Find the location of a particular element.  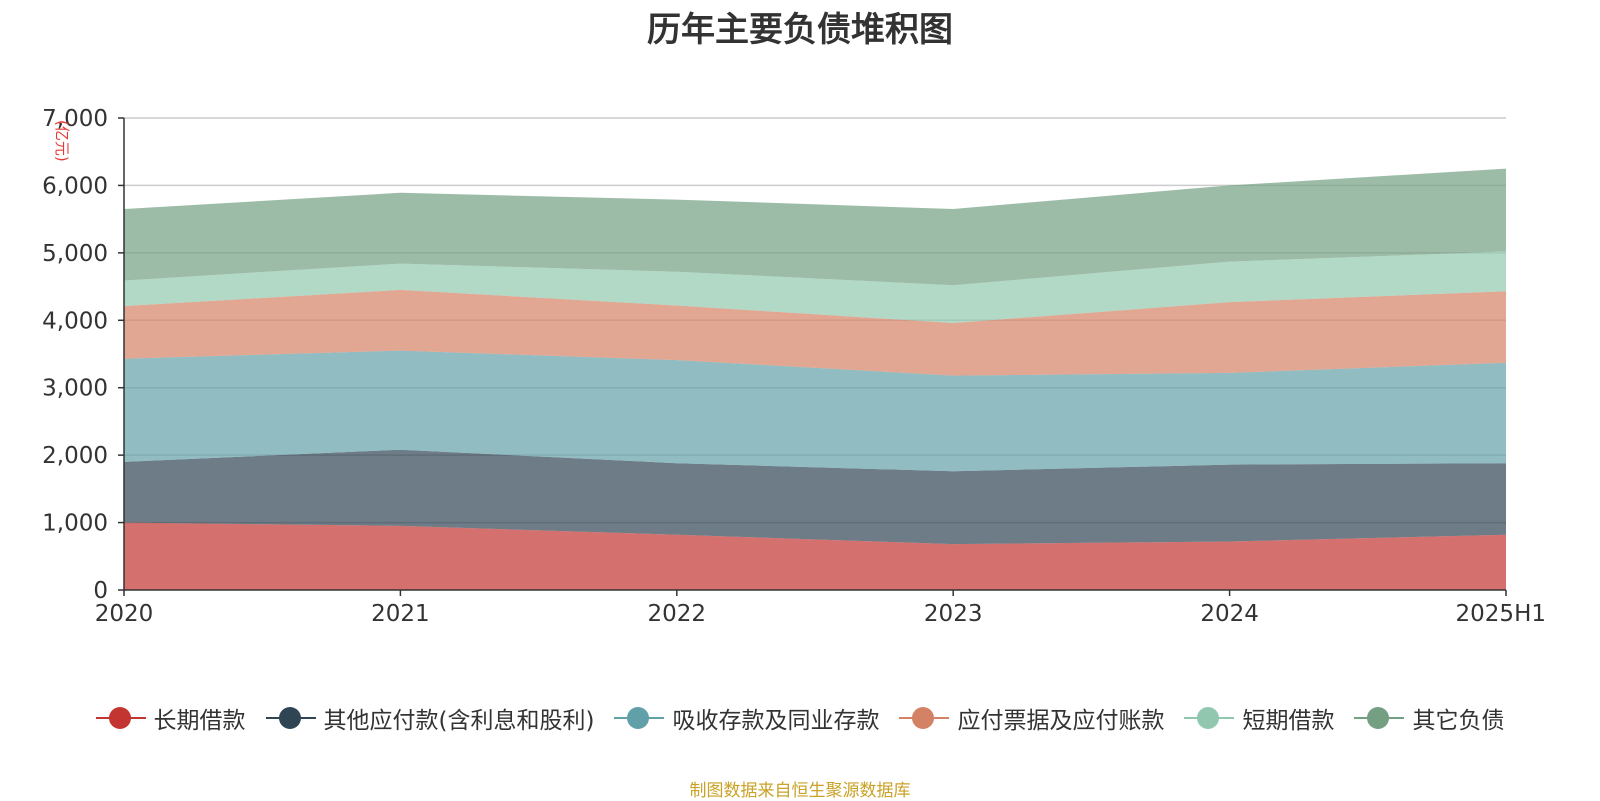

legend-item-3: 吸收存款及同业存款 is located at coordinates (746, 718).